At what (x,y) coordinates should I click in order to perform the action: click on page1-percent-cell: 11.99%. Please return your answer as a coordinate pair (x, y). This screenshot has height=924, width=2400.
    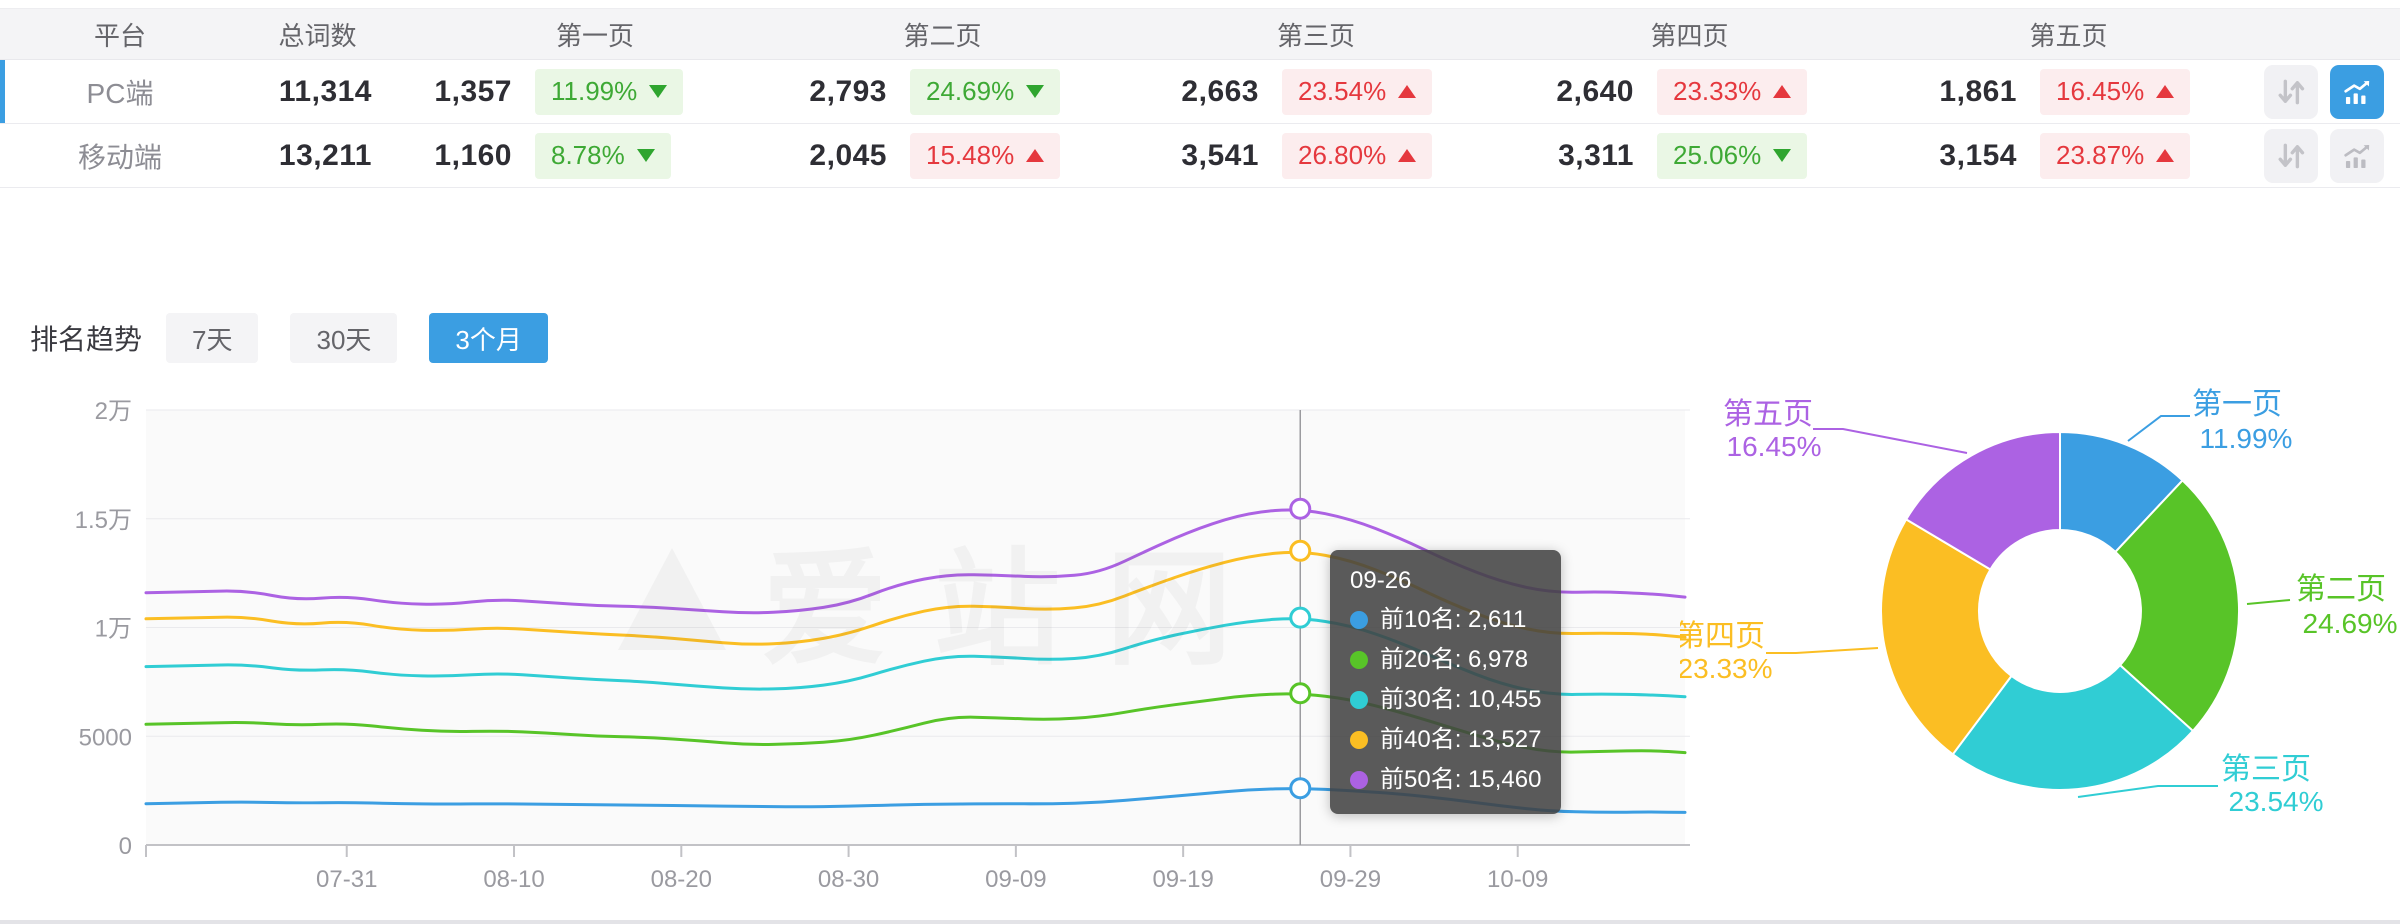
    Looking at the image, I should click on (615, 91).